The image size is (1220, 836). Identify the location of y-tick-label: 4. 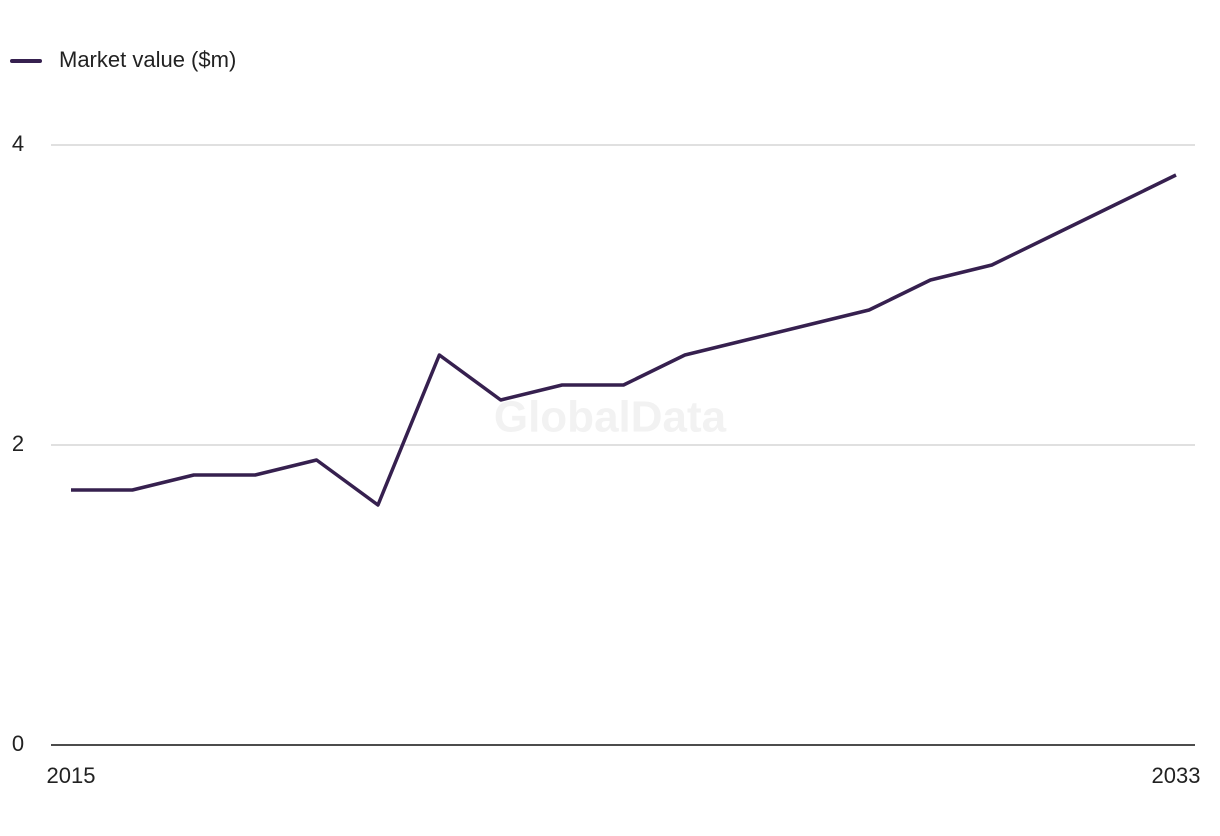
(18, 143).